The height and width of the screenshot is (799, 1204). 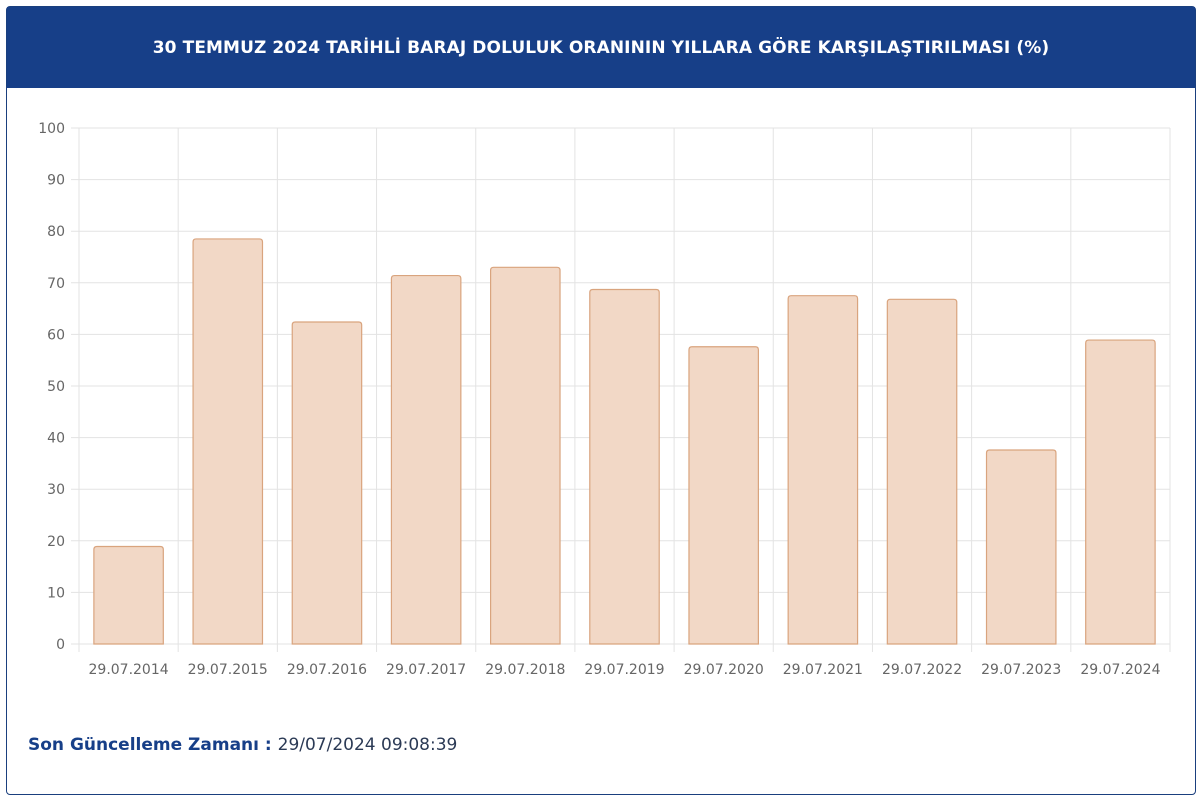 I want to click on y-tick-label: 80, so click(x=56, y=232).